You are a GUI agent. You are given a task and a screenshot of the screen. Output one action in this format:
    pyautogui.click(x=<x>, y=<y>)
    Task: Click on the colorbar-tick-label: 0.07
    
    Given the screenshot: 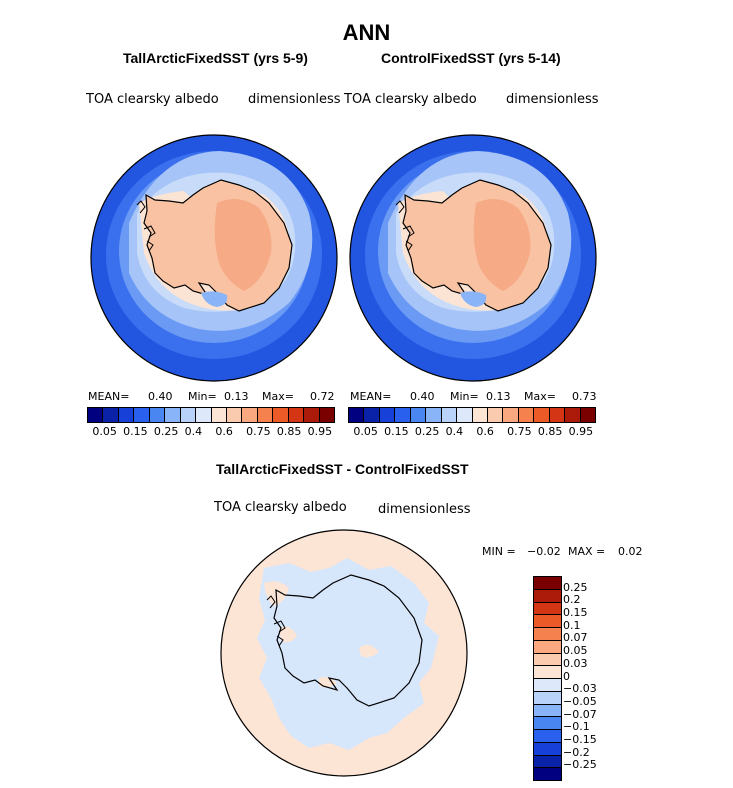 What is the action you would take?
    pyautogui.click(x=575, y=638)
    